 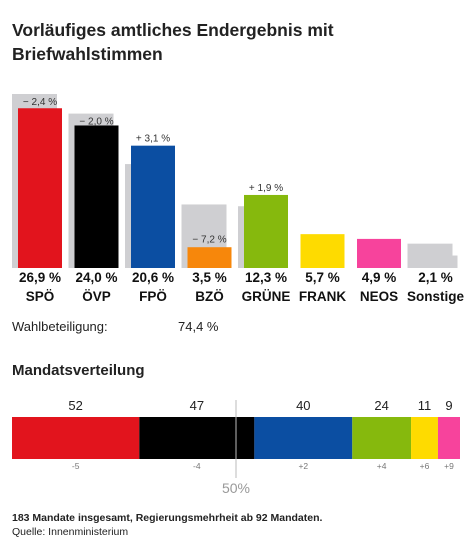 What do you see at coordinates (379, 296) in the screenshot?
I see `party-label: NEOS` at bounding box center [379, 296].